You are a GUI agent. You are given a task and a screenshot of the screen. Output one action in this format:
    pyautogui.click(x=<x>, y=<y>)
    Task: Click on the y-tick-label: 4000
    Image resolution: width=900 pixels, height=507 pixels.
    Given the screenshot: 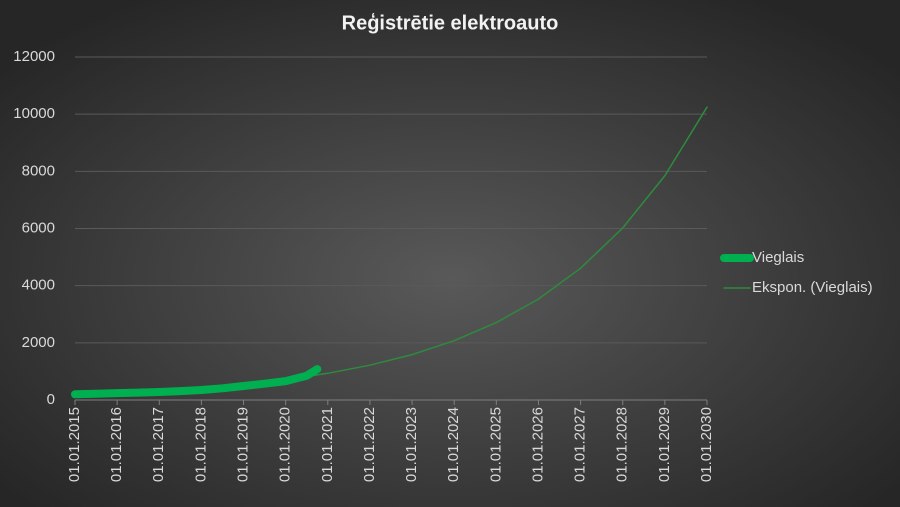 What is the action you would take?
    pyautogui.click(x=38, y=285)
    